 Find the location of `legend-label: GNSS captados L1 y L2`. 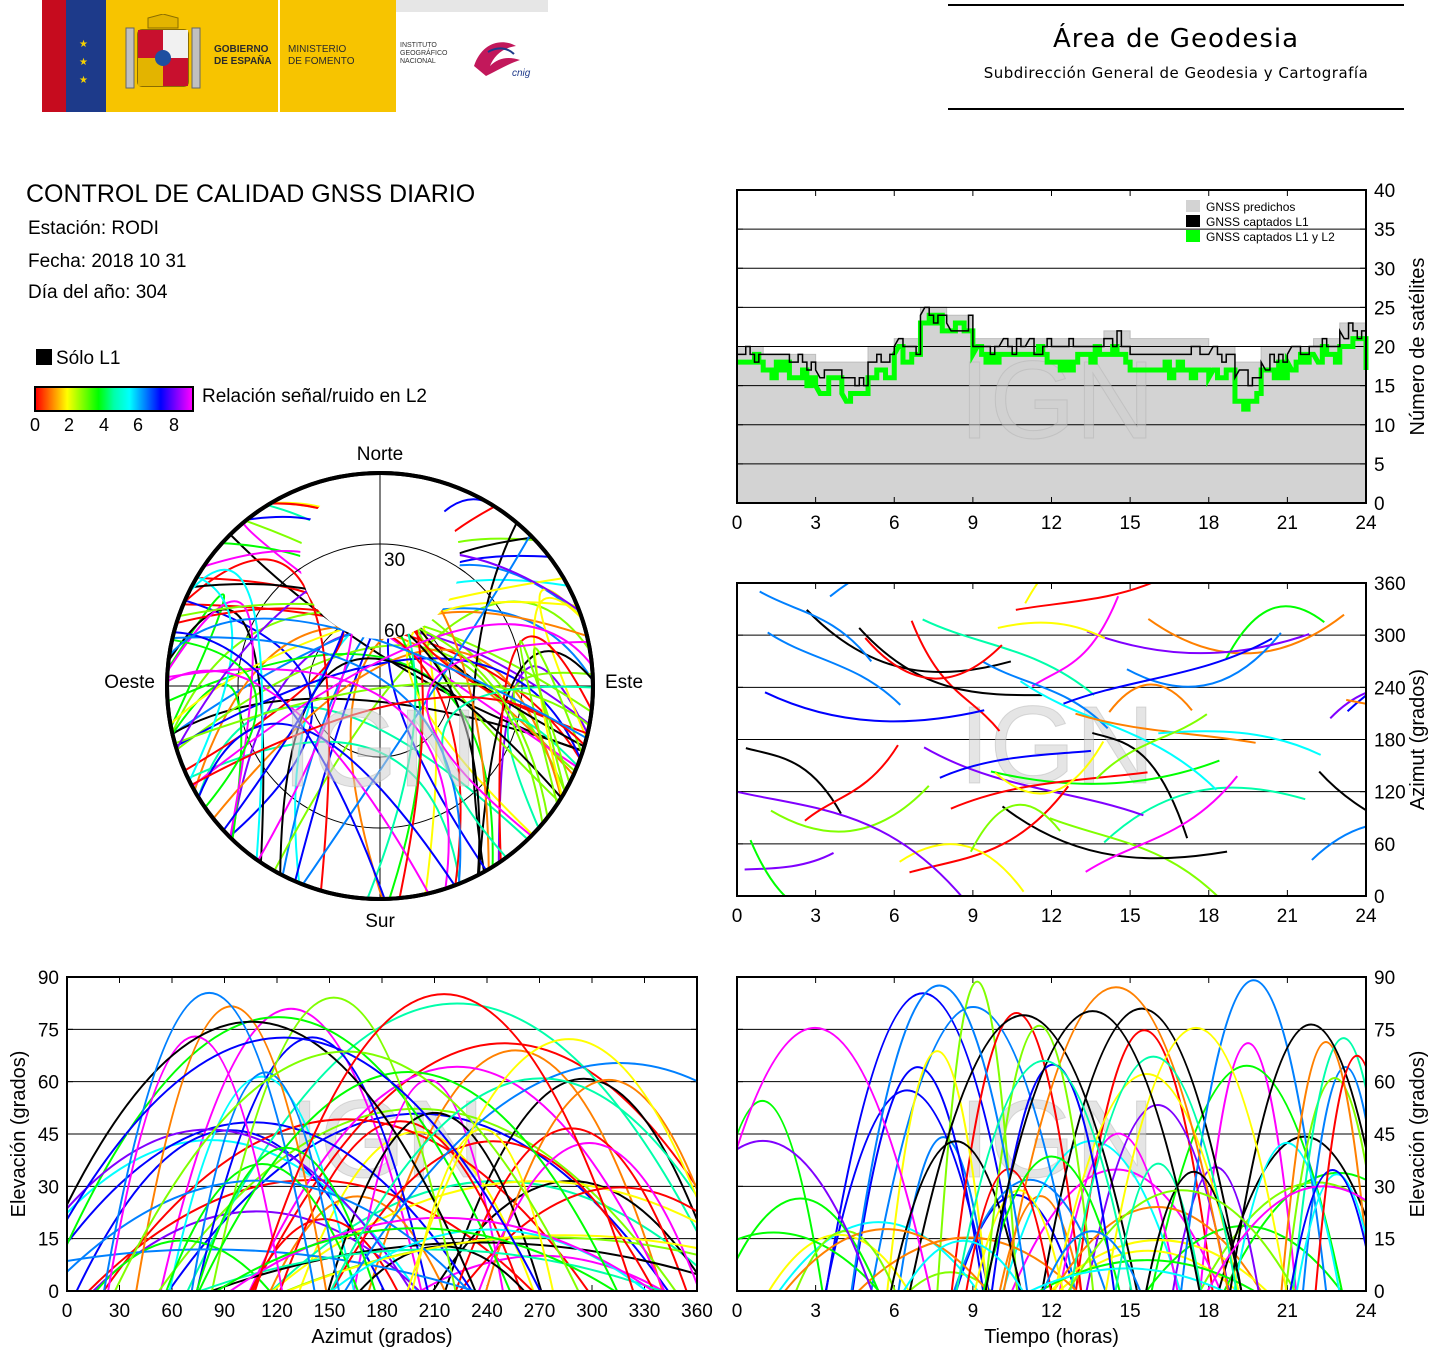

legend-label: GNSS captados L1 y L2 is located at coordinates (1270, 237).